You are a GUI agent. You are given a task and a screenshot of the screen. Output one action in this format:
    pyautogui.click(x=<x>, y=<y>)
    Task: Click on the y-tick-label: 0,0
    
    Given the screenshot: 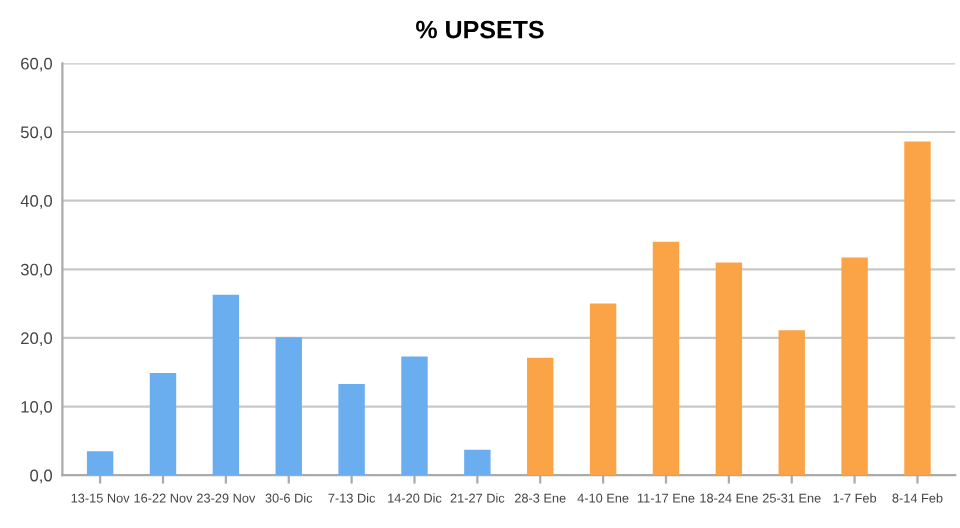 What is the action you would take?
    pyautogui.click(x=41, y=476)
    